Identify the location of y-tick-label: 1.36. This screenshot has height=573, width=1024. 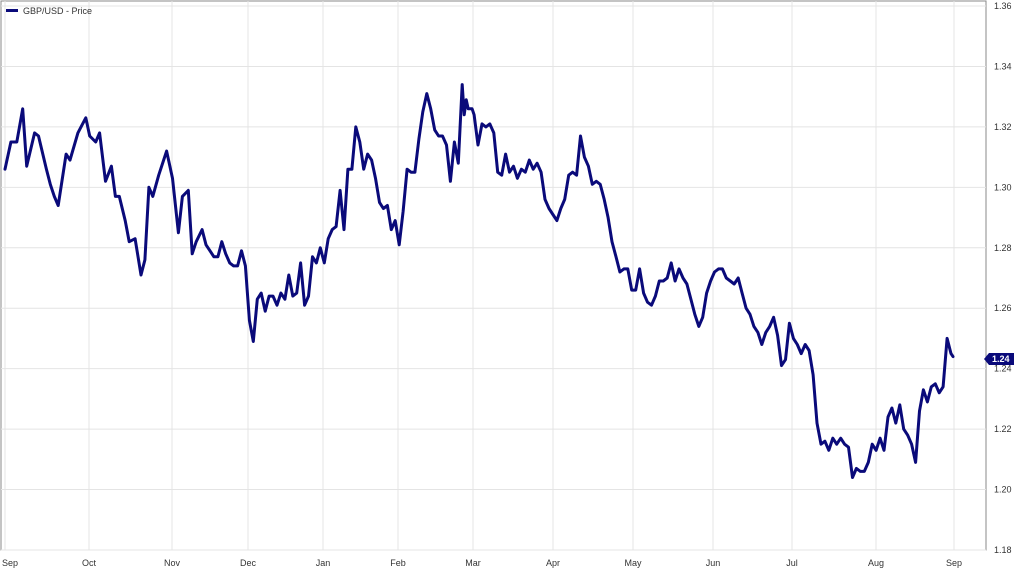
(1003, 6).